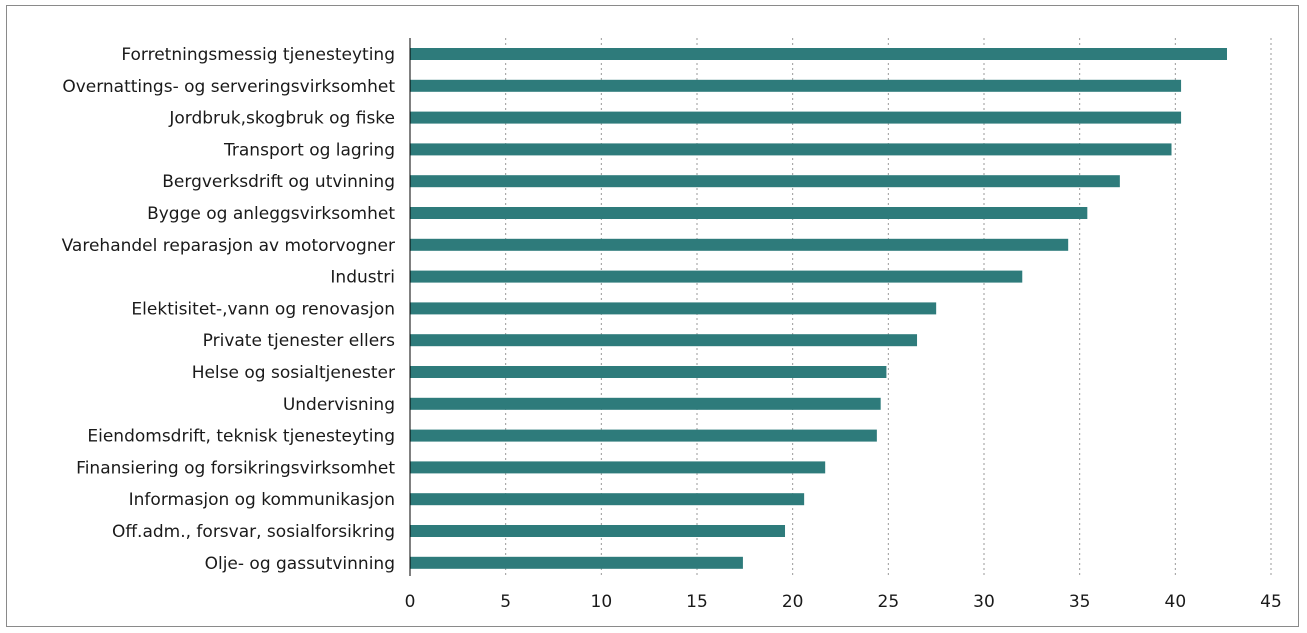 The image size is (1307, 633). What do you see at coordinates (602, 602) in the screenshot?
I see `x-tick-label: 10` at bounding box center [602, 602].